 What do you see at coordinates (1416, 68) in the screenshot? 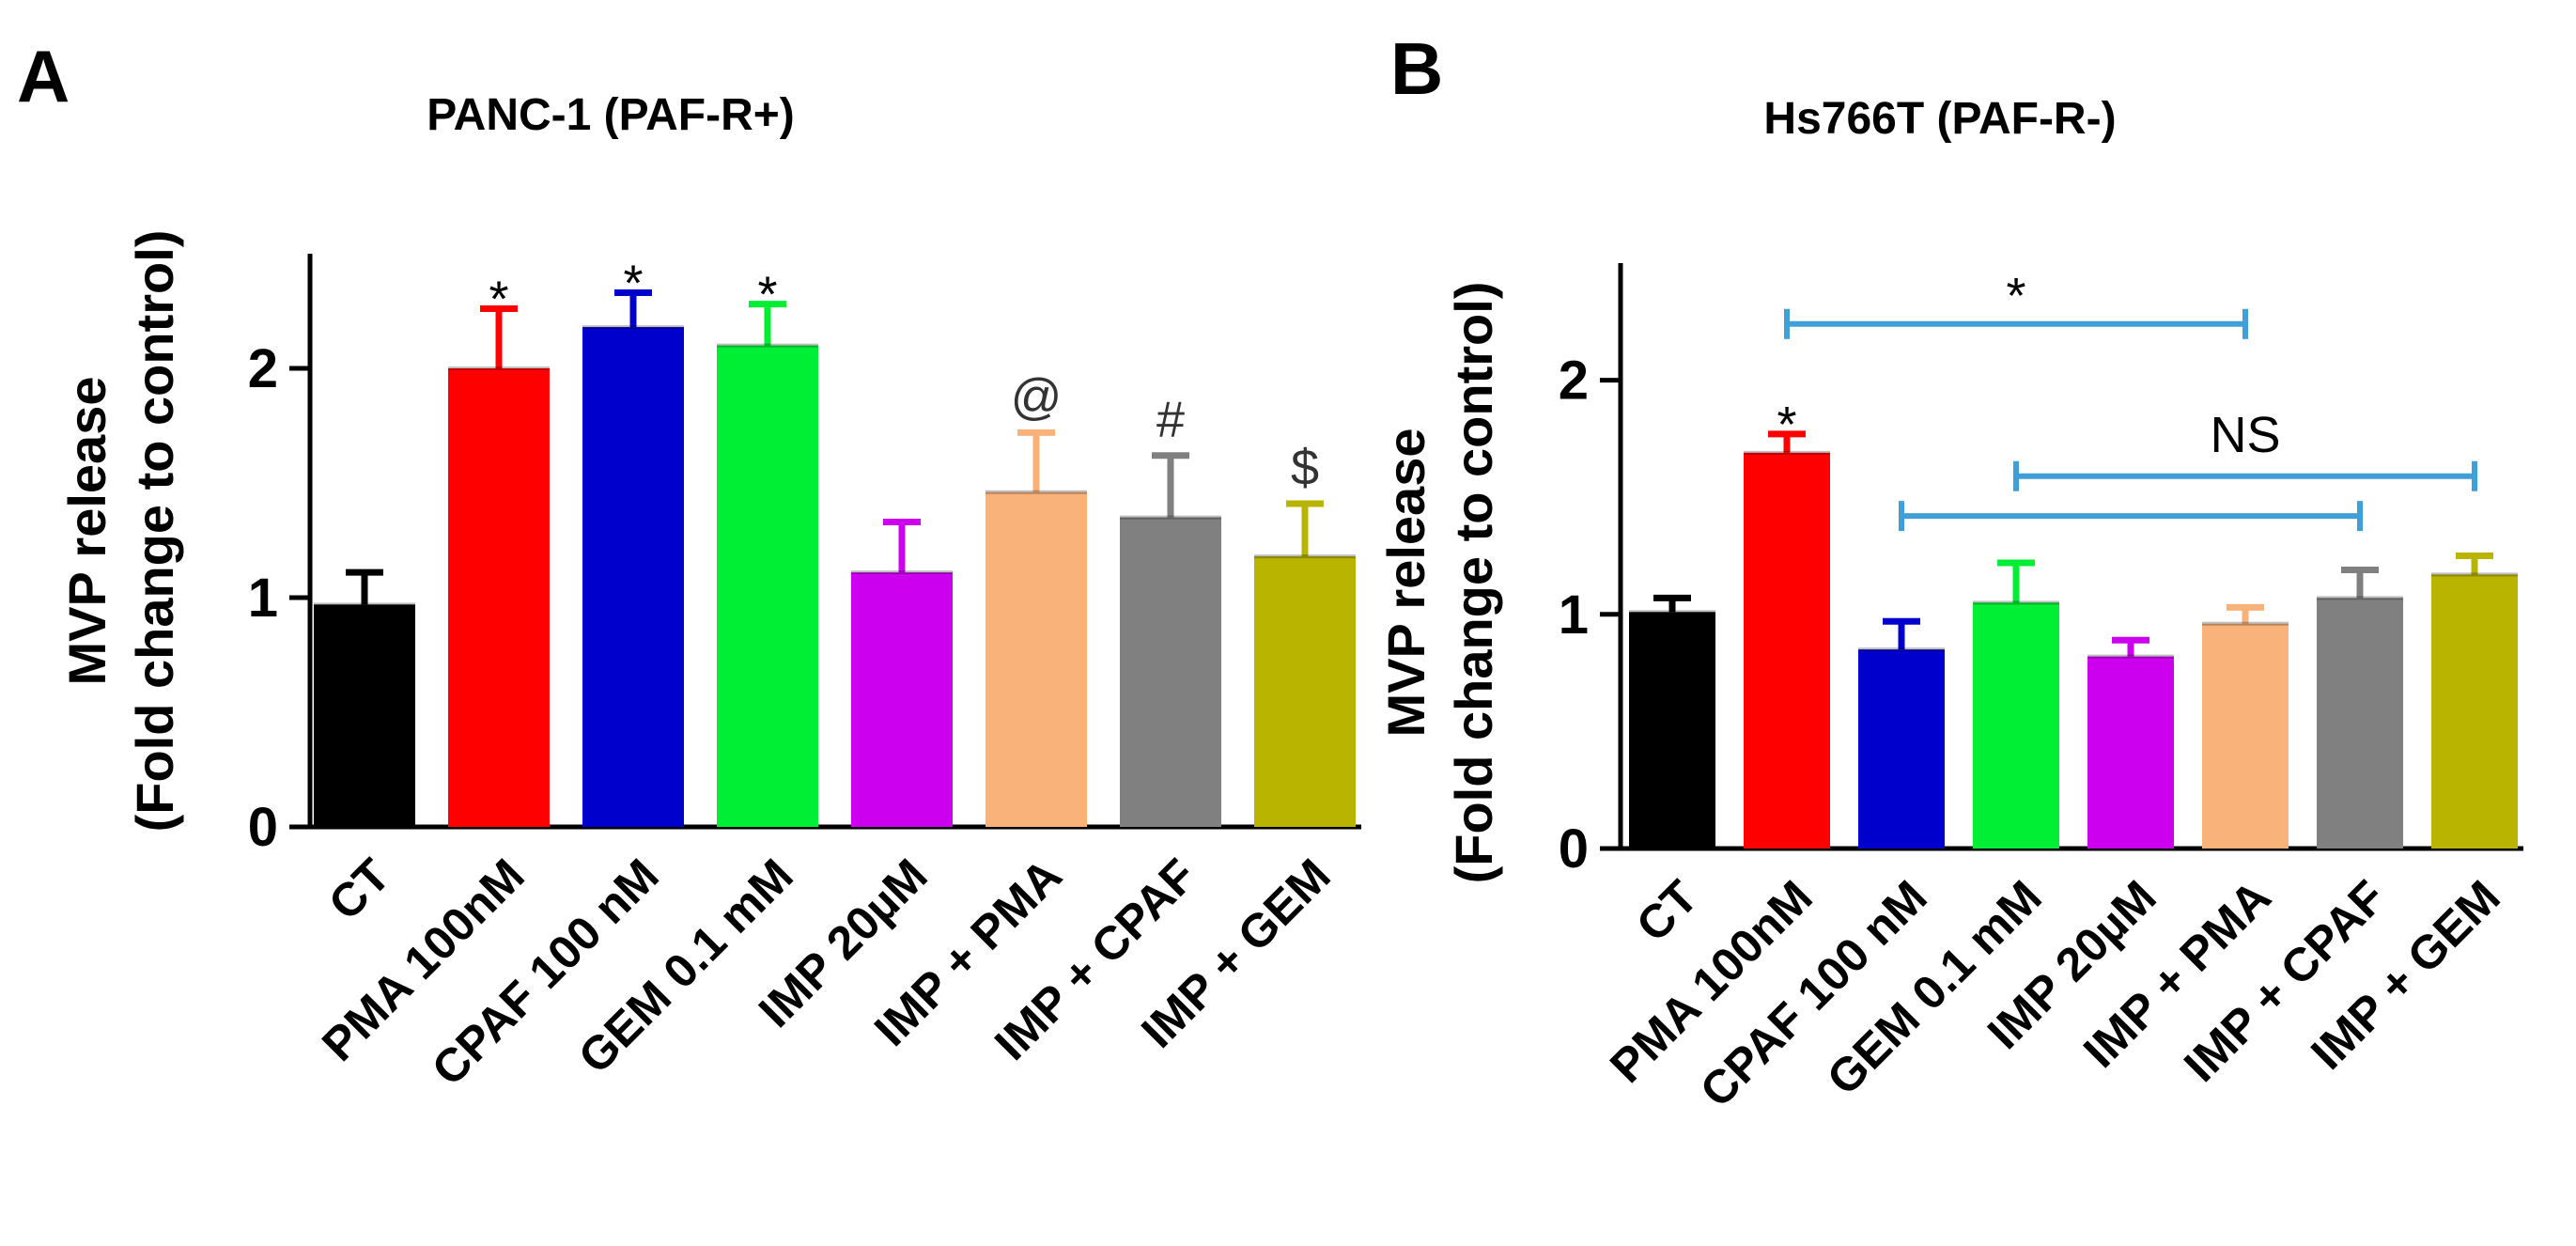
I see `panel-b-letter: B` at bounding box center [1416, 68].